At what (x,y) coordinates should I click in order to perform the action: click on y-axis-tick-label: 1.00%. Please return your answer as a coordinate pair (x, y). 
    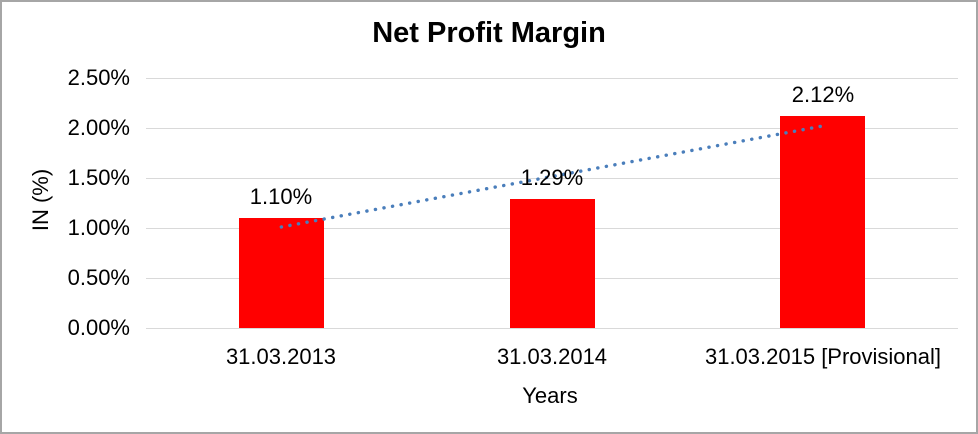
    Looking at the image, I should click on (98, 227).